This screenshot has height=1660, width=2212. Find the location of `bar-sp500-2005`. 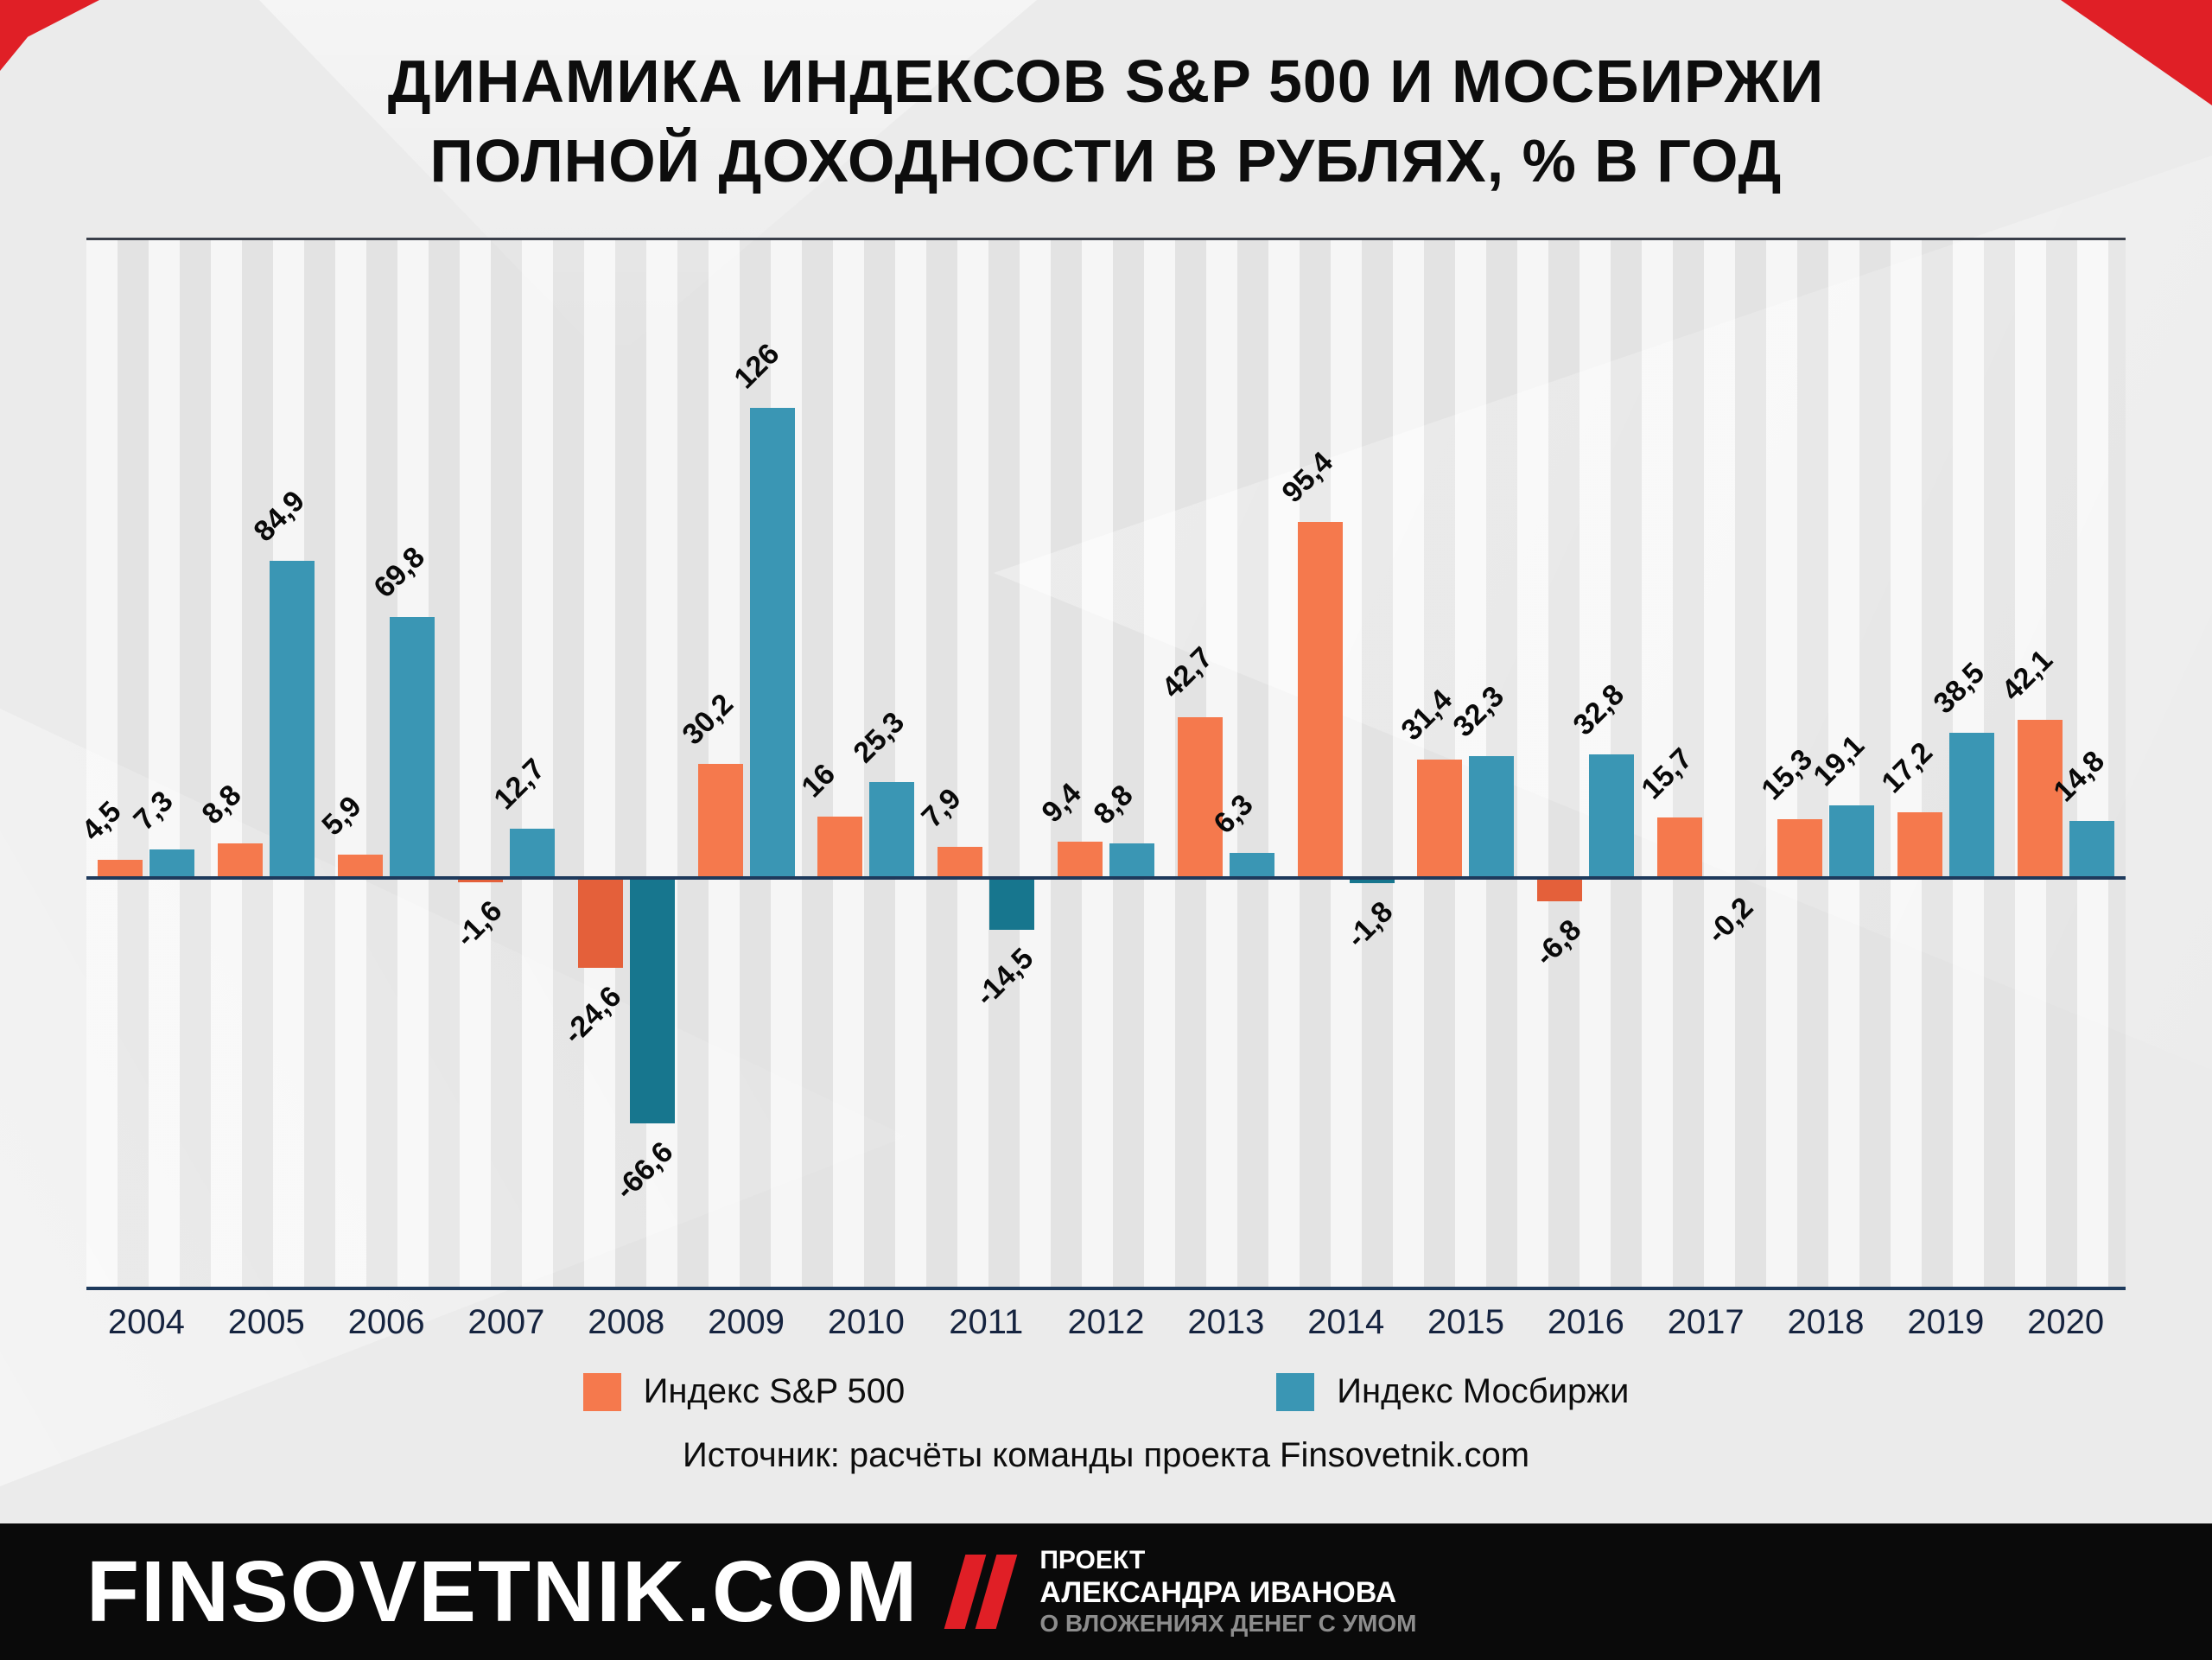

bar-sp500-2005 is located at coordinates (241, 859).